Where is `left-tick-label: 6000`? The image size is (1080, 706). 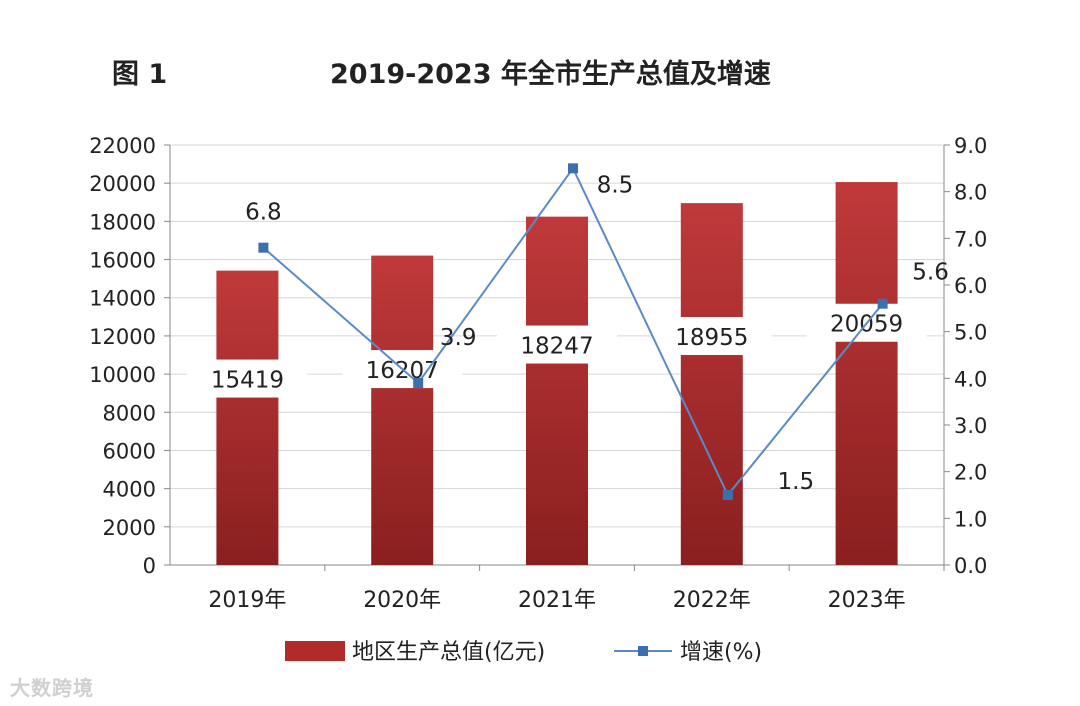 left-tick-label: 6000 is located at coordinates (129, 451).